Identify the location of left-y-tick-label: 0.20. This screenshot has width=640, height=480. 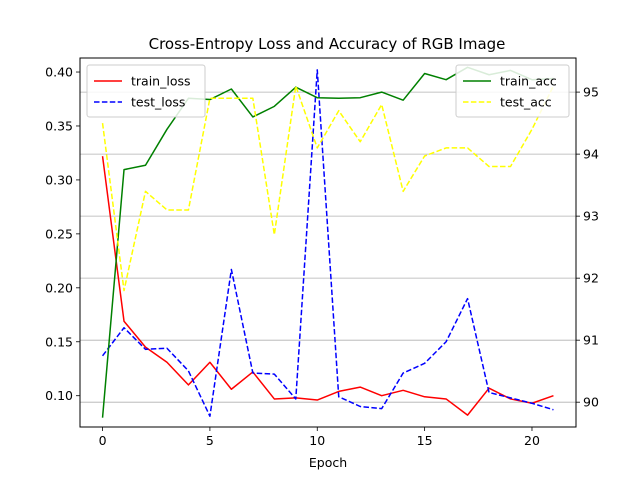
(59, 287).